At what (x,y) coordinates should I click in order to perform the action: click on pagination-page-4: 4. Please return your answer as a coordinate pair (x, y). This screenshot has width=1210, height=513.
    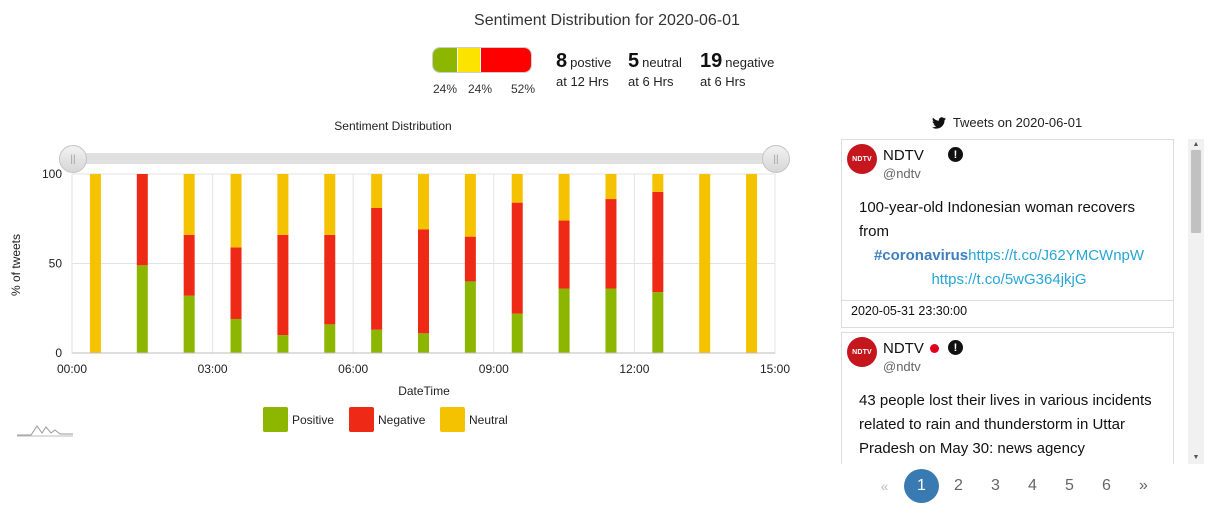
    Looking at the image, I should click on (1032, 485).